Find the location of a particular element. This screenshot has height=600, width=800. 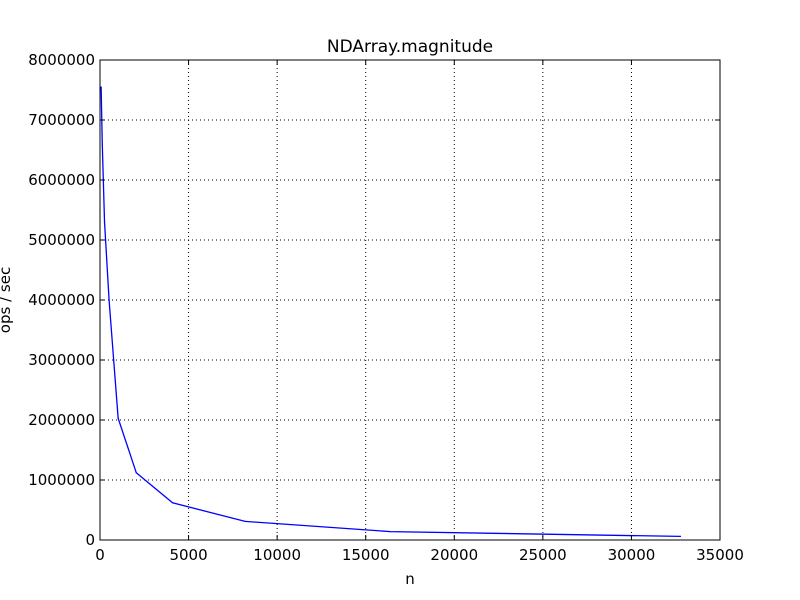

y-tick-label: 1000000 is located at coordinates (61, 480).